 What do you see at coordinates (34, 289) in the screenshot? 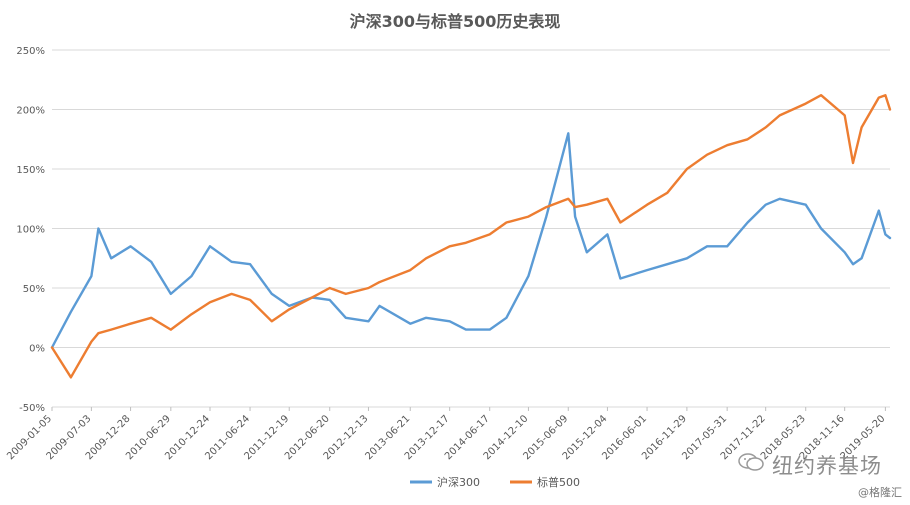
I see `y-tick-label: 50%` at bounding box center [34, 289].